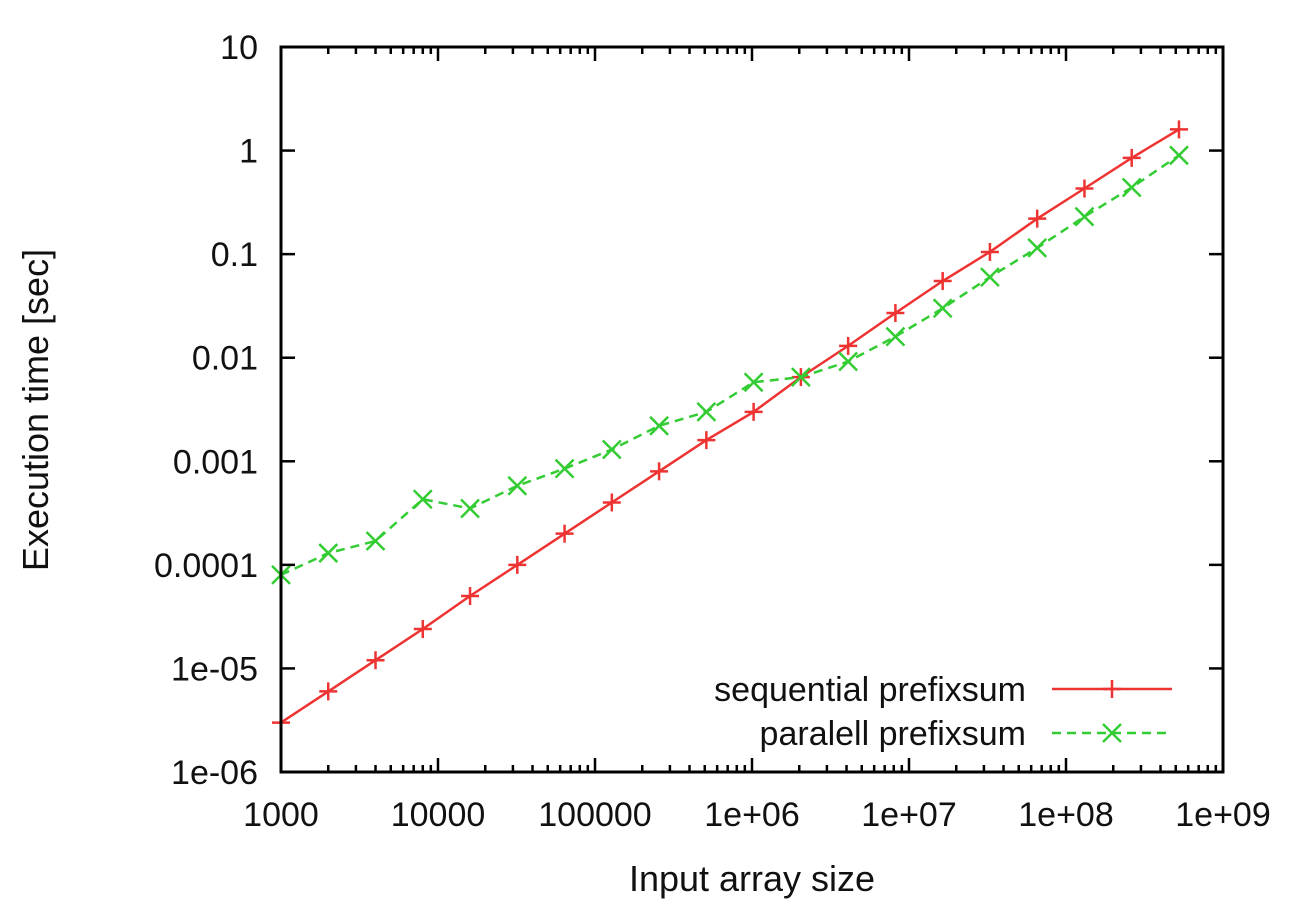 This screenshot has height=907, width=1300. What do you see at coordinates (206, 566) in the screenshot?
I see `y-tick-label: 0.0001` at bounding box center [206, 566].